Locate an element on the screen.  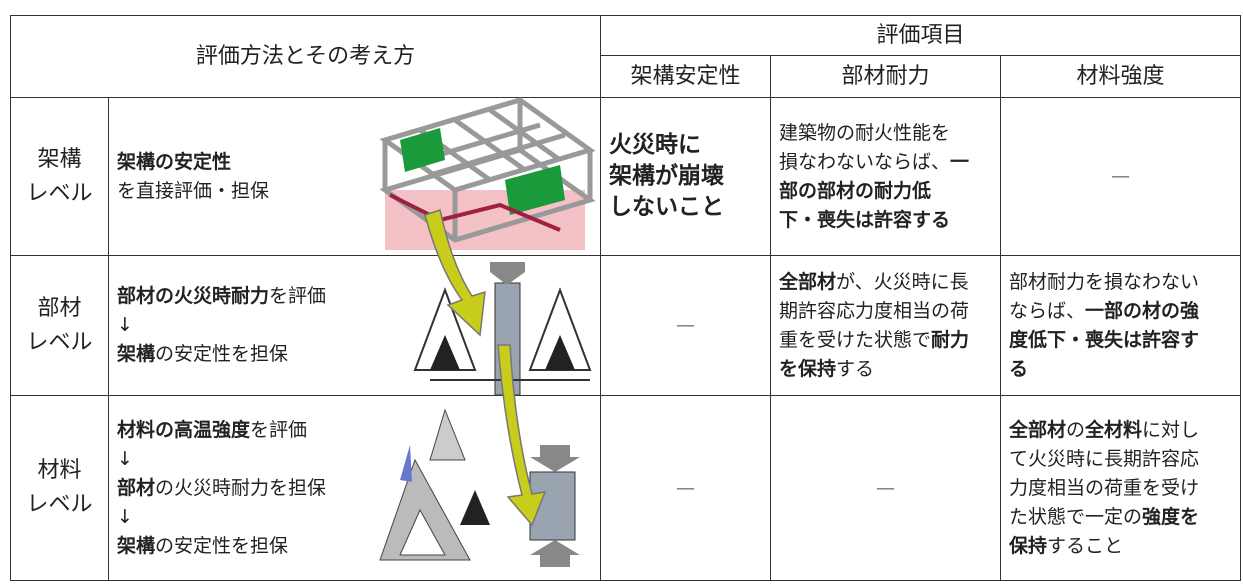
text-run: た状態で一定の is located at coordinates (1076, 516).